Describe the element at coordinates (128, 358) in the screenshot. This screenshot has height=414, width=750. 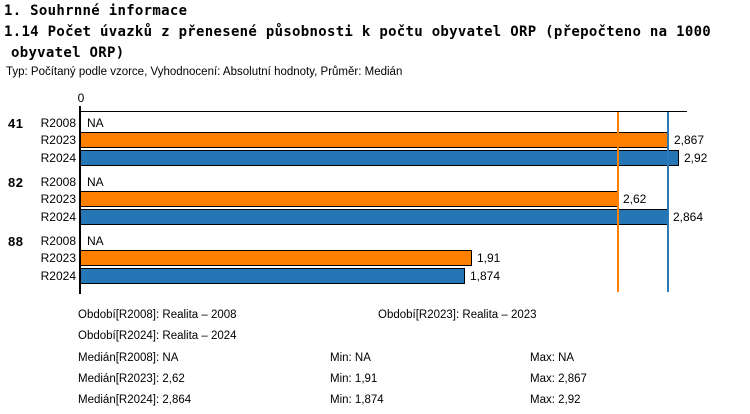
I see `legend-median-r2008: Medián[R2008]: NA` at that location.